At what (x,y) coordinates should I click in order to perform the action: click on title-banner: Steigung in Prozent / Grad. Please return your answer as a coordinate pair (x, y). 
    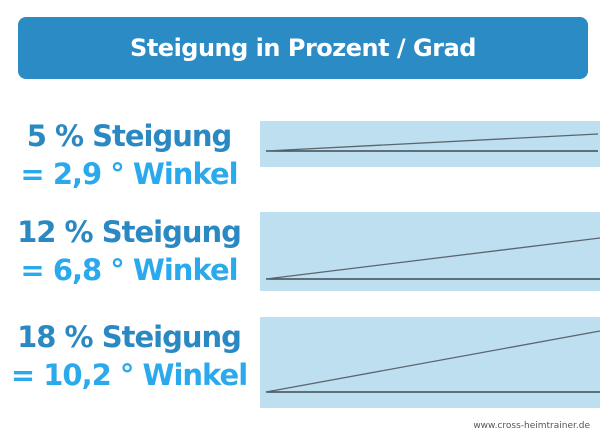
    Looking at the image, I should click on (303, 48).